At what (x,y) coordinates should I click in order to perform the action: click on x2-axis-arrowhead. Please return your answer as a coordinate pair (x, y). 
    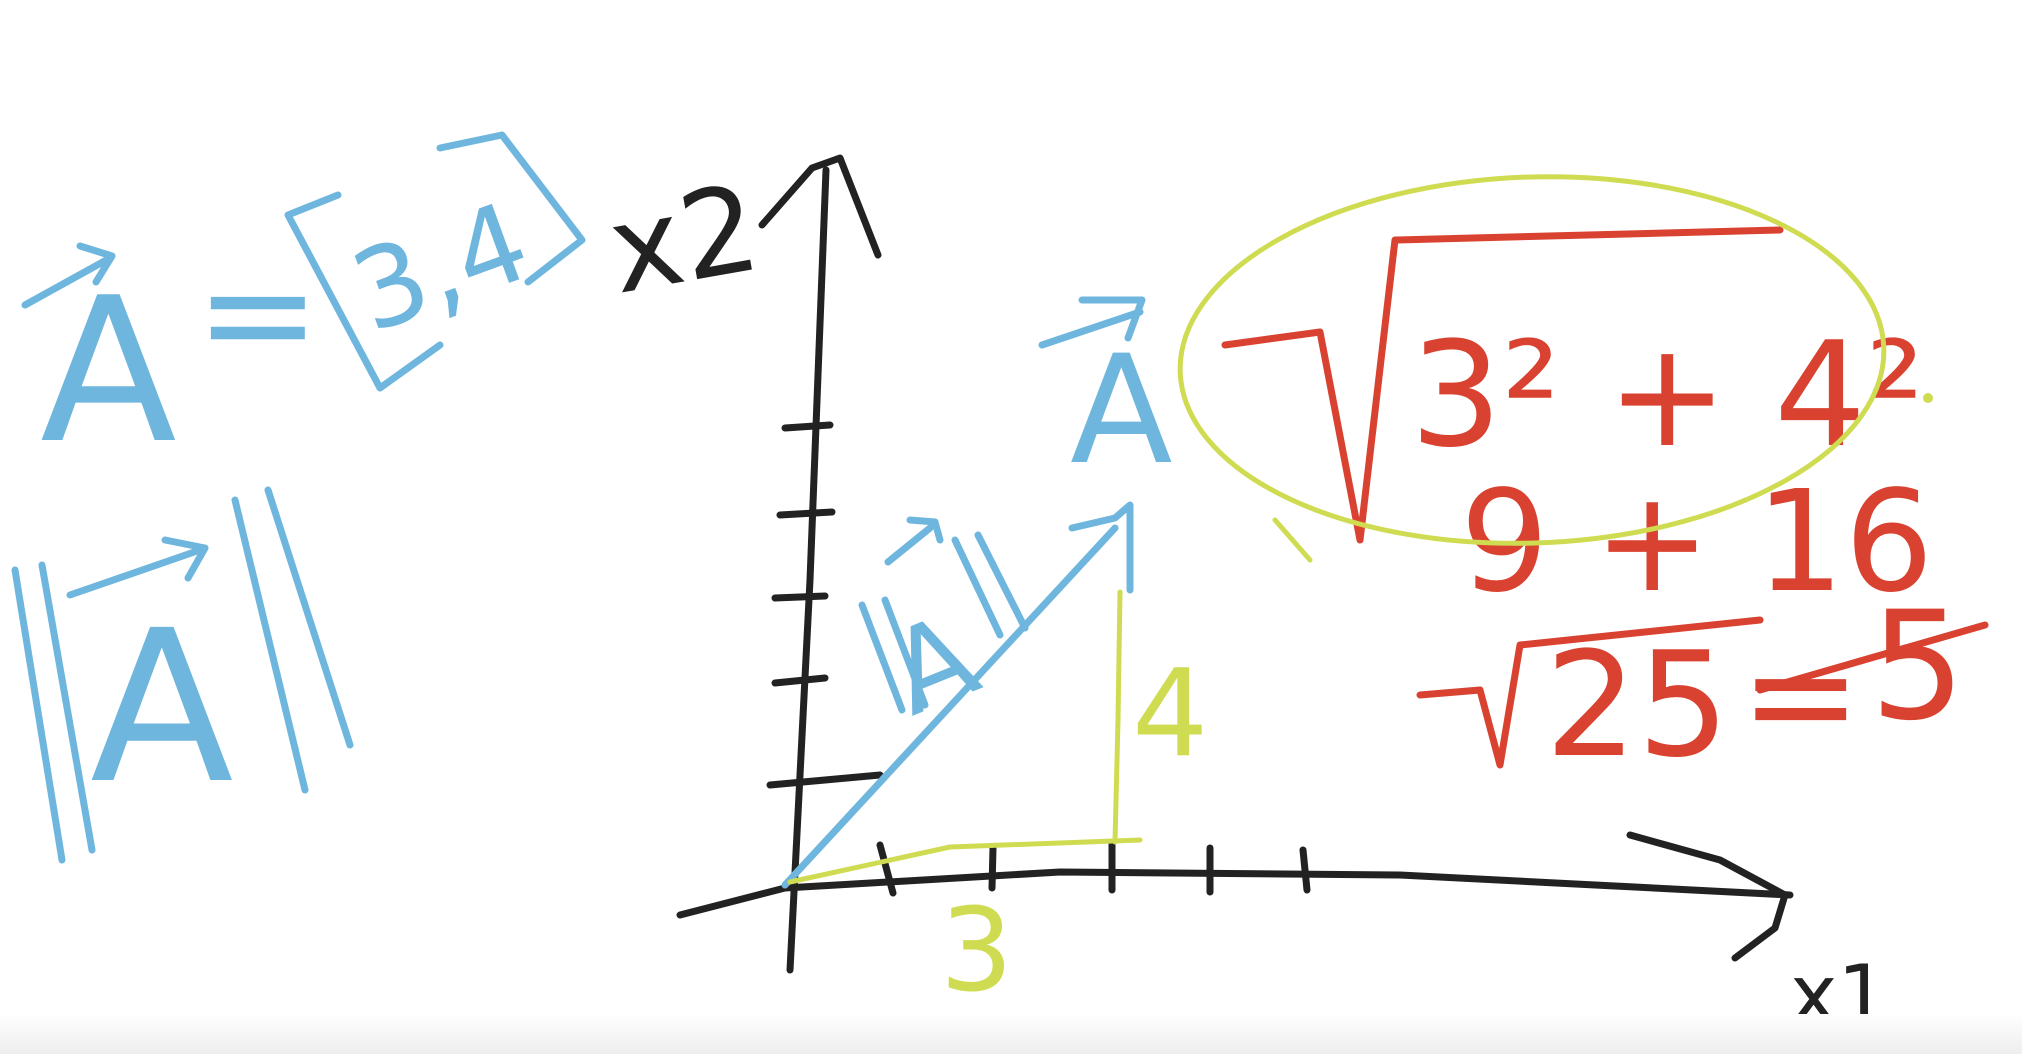
    Looking at the image, I should click on (820, 206).